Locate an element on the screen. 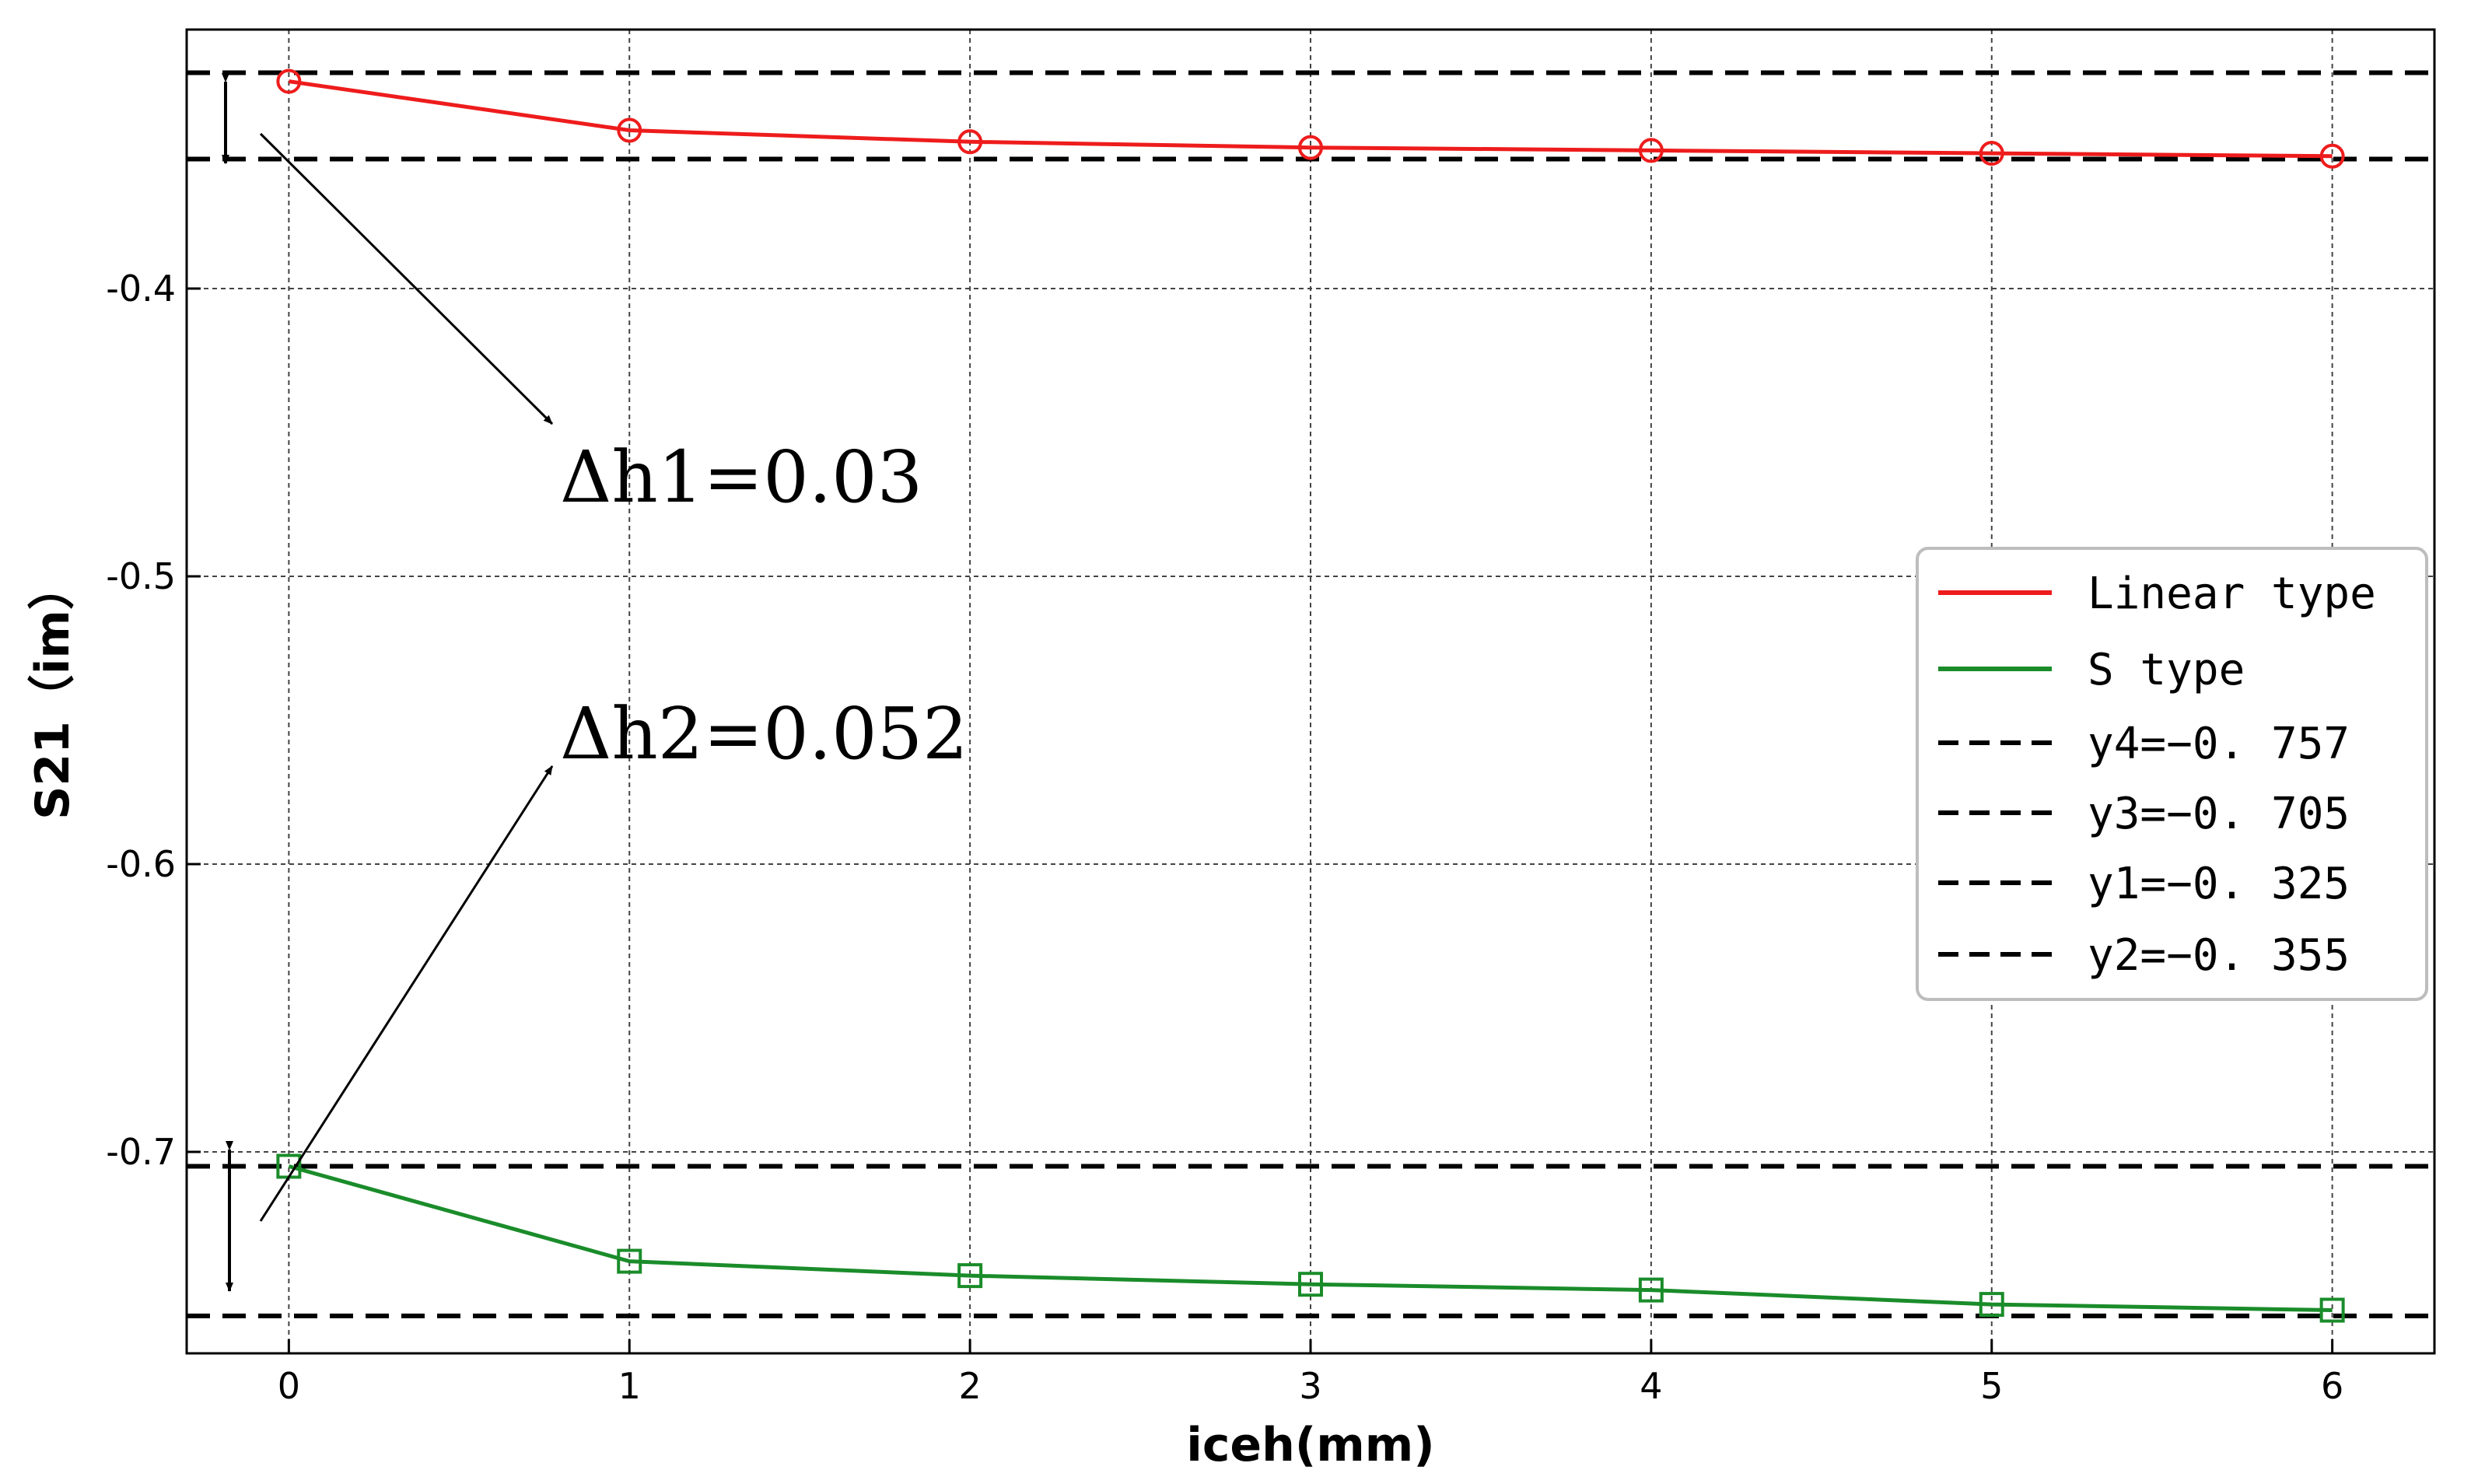 The width and height of the screenshot is (2471, 1484). x-tick-label: 4 is located at coordinates (1651, 1386).